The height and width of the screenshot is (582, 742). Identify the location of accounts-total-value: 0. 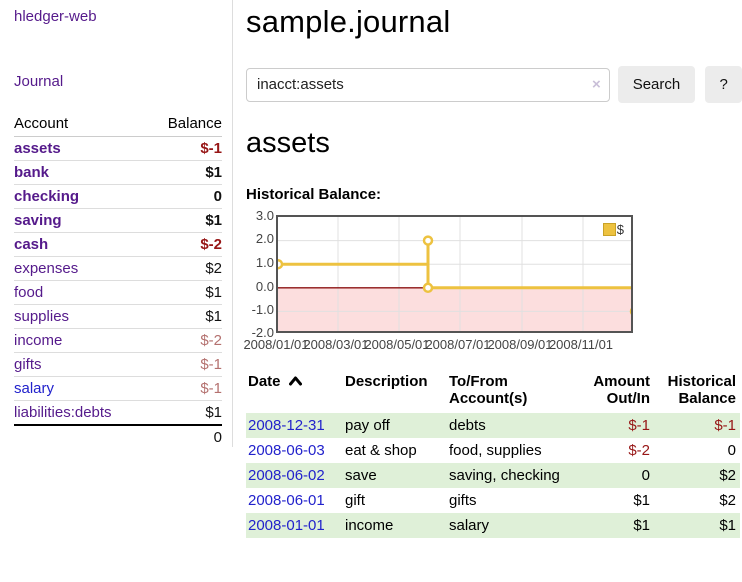
(184, 436).